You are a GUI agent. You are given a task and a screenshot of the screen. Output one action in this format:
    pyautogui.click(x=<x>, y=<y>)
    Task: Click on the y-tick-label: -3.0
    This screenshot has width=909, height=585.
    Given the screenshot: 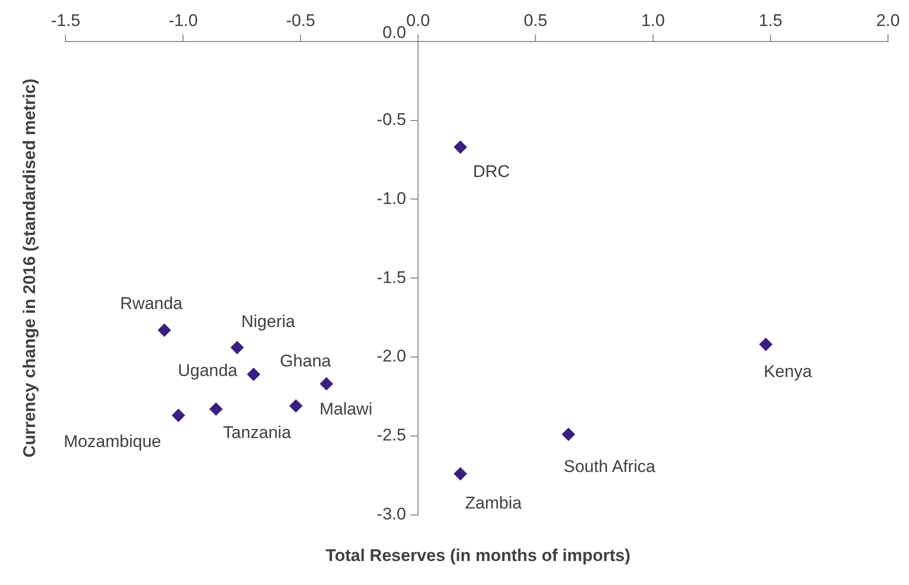 What is the action you would take?
    pyautogui.click(x=391, y=514)
    